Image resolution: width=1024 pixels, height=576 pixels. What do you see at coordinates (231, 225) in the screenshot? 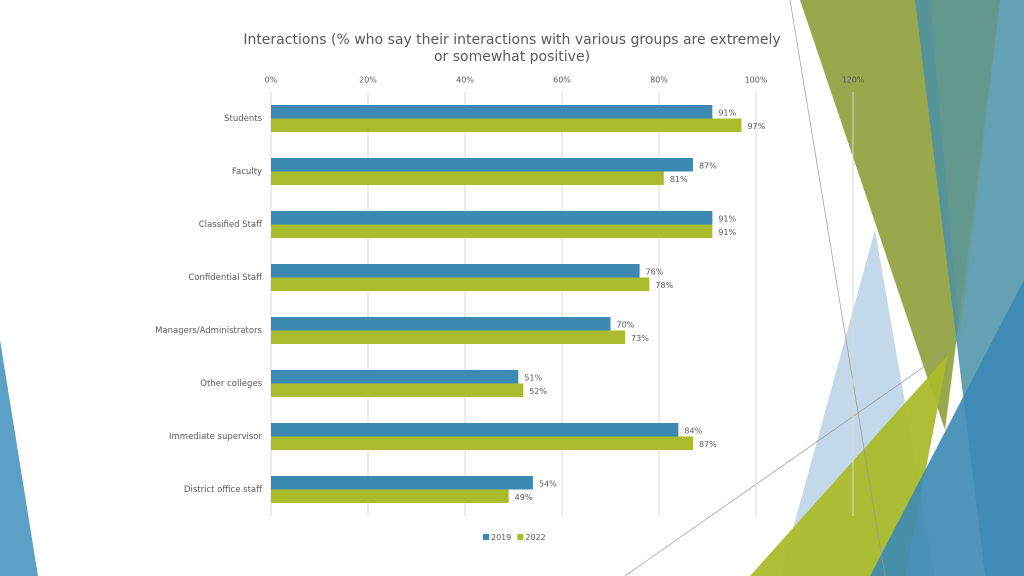
I see `y-tick-label: Classified Staff` at bounding box center [231, 225].